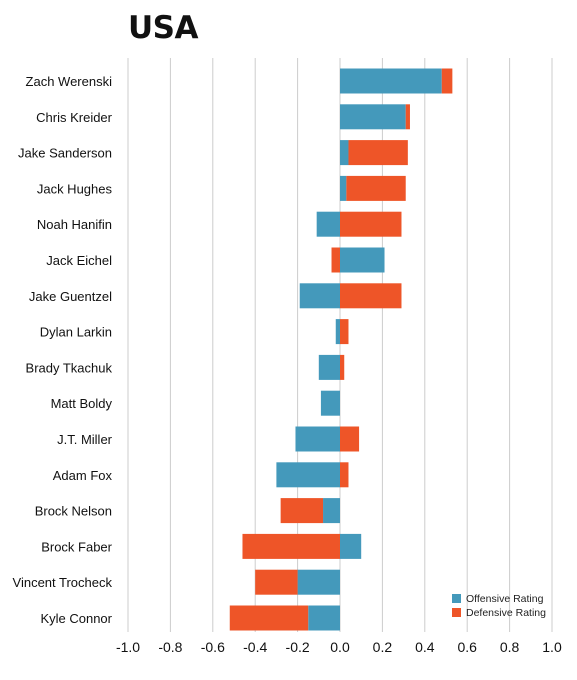 The width and height of the screenshot is (577, 680). What do you see at coordinates (76, 546) in the screenshot?
I see `category-label: Brock Faber` at bounding box center [76, 546].